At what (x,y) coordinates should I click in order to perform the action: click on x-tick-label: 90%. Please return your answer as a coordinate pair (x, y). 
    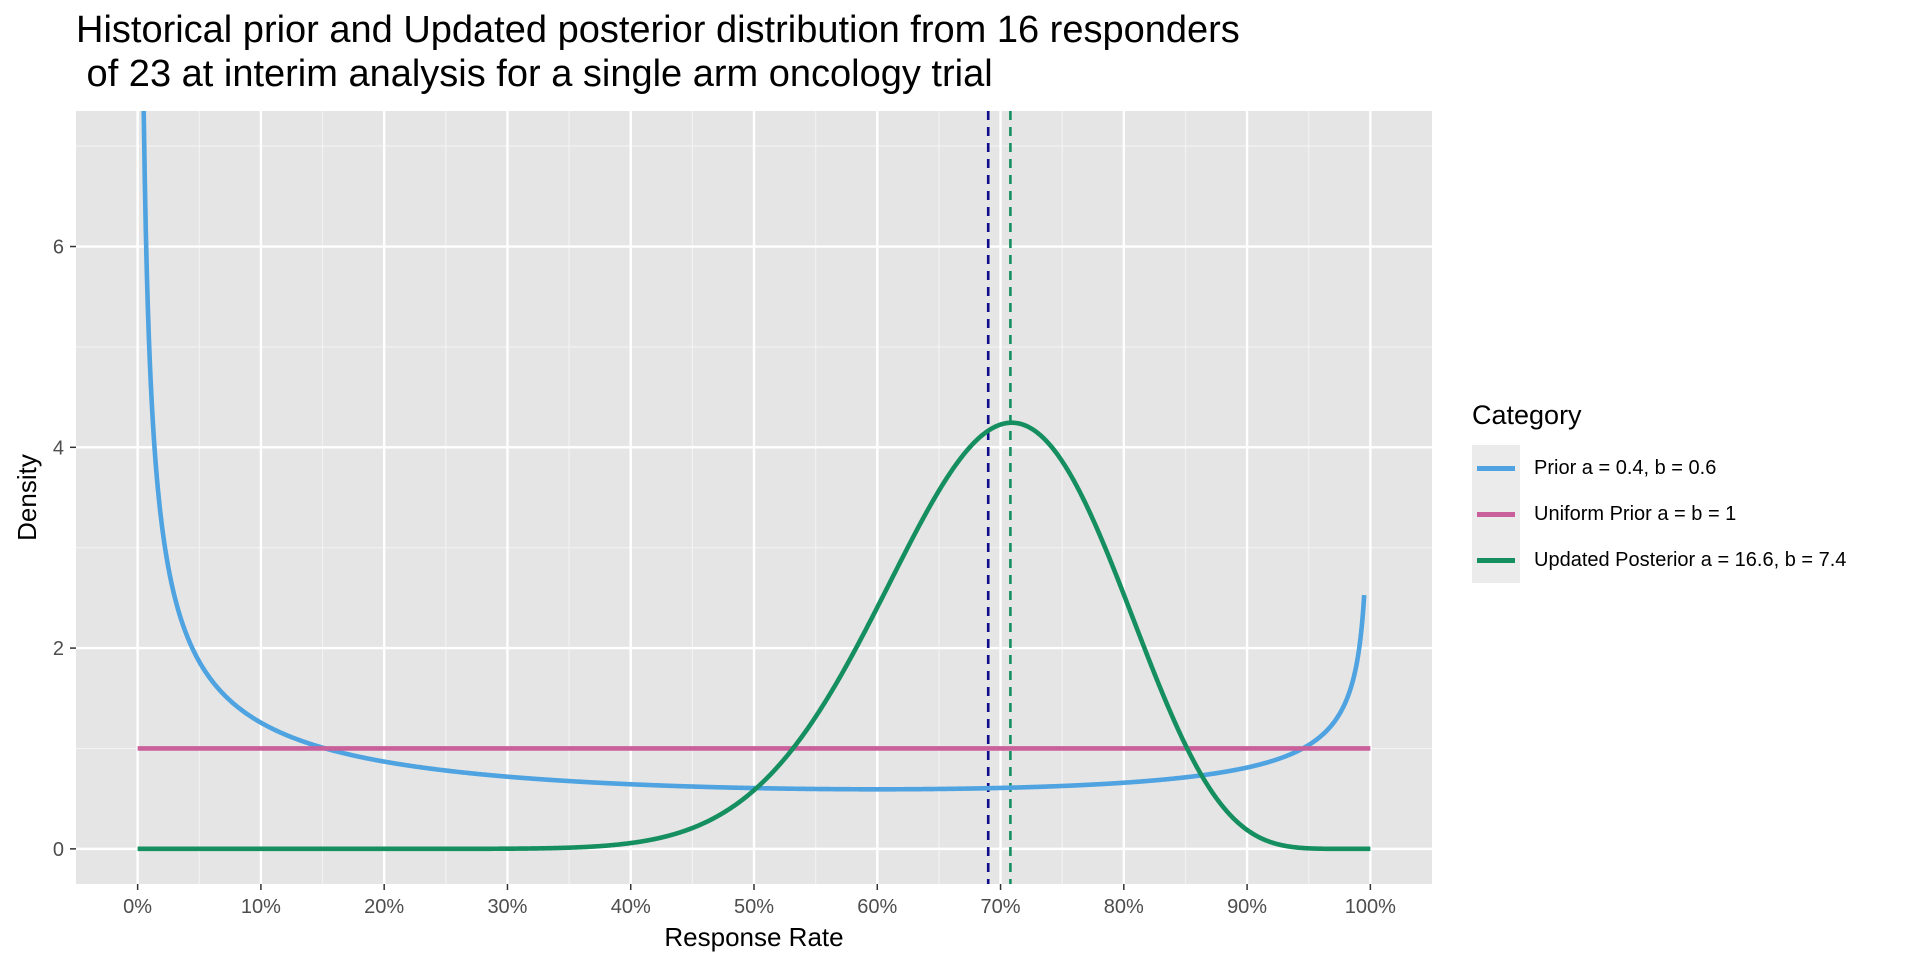
    Looking at the image, I should click on (1247, 907).